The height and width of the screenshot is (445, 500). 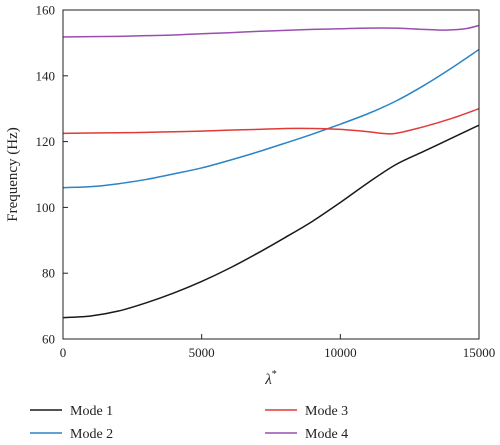 I want to click on legend-entry-mode-3: Mode 3, so click(x=306, y=411).